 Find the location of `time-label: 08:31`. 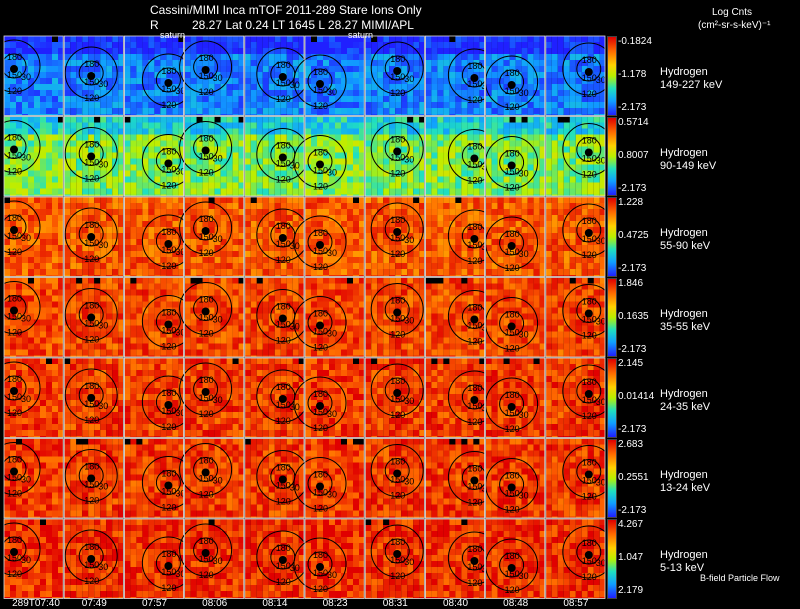

time-label: 08:31 is located at coordinates (395, 603).